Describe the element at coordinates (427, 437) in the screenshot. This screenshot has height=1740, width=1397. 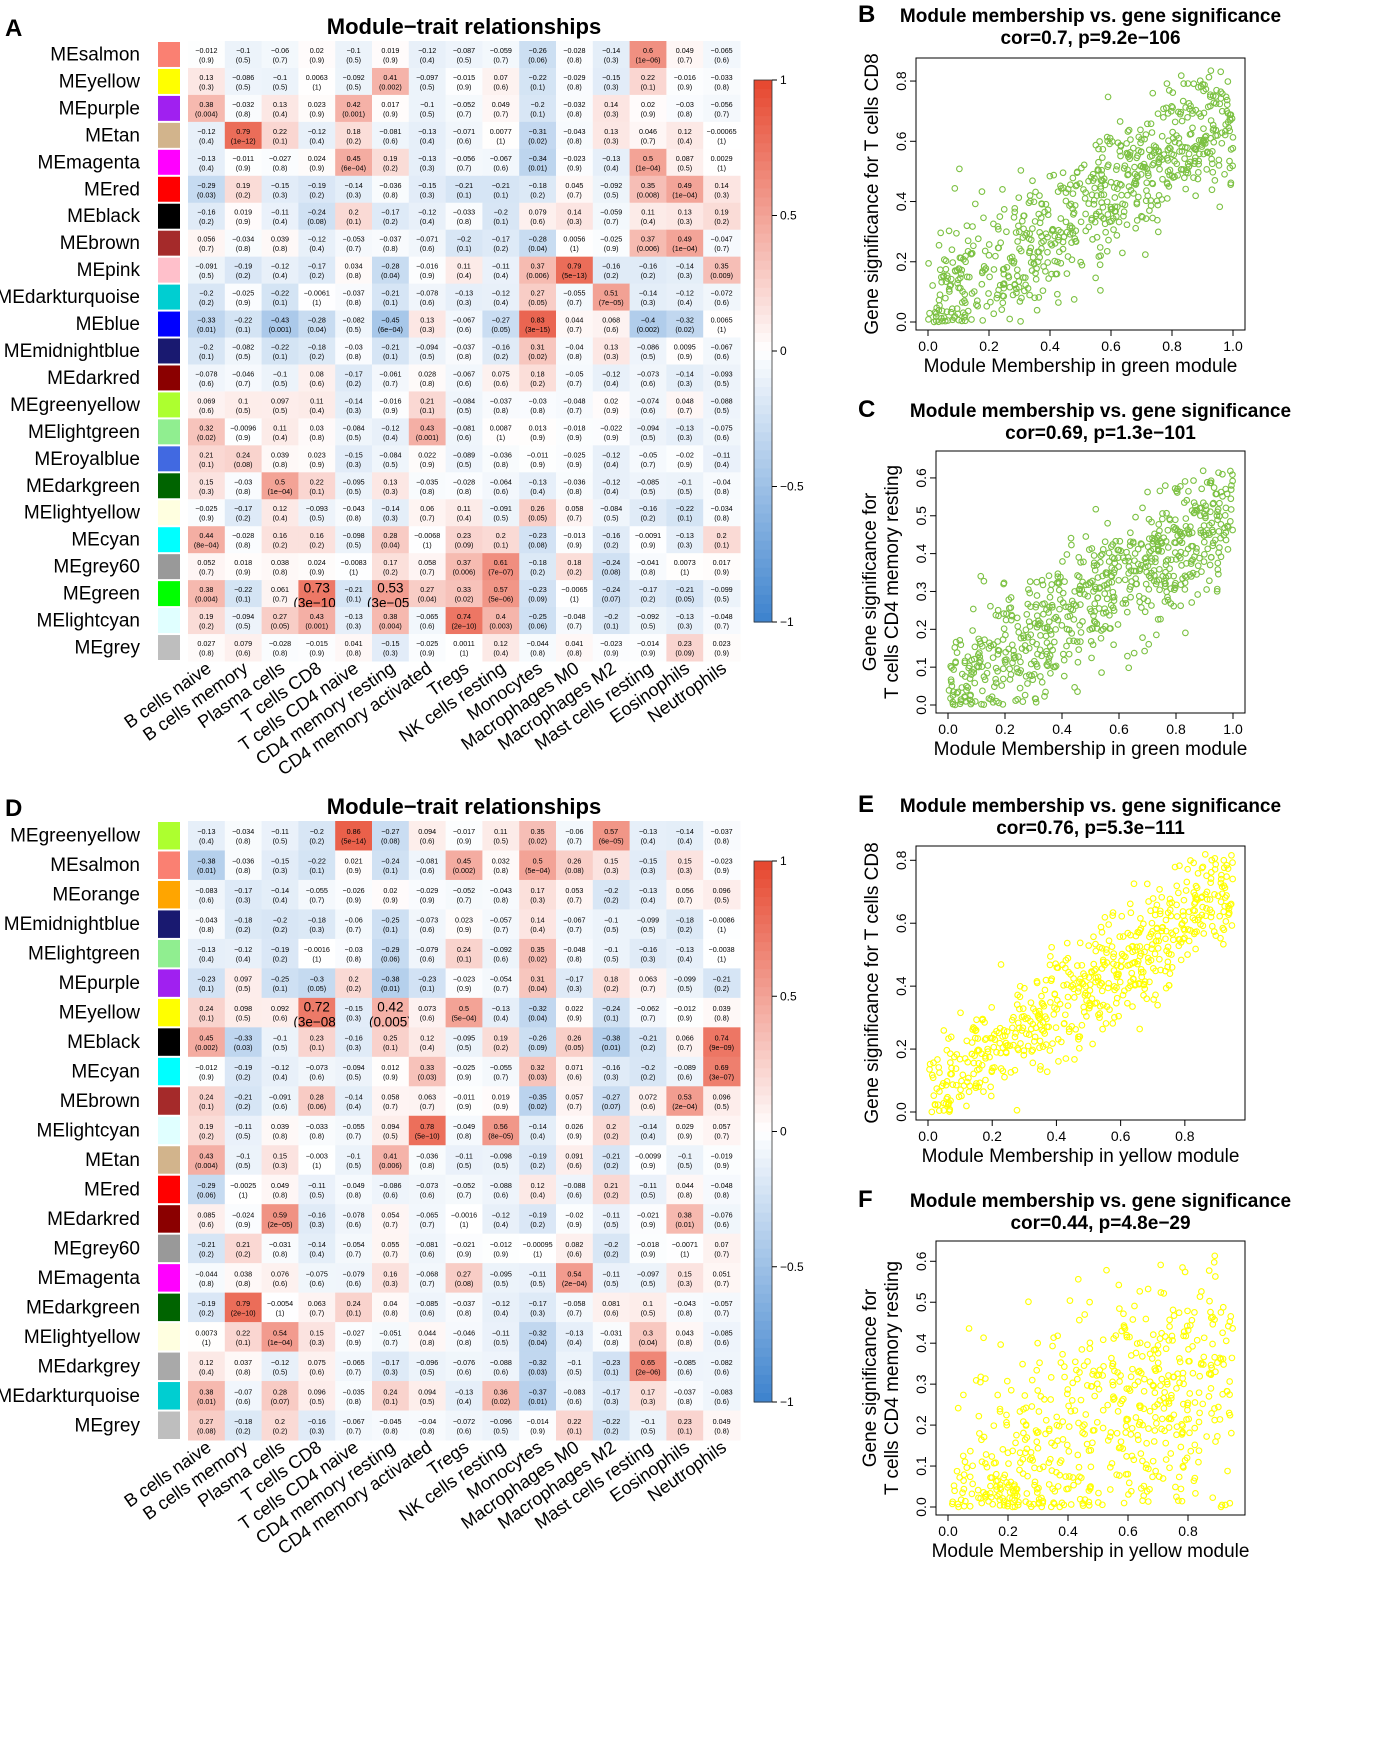
I see `cell-pvalue: (0.001)` at that location.